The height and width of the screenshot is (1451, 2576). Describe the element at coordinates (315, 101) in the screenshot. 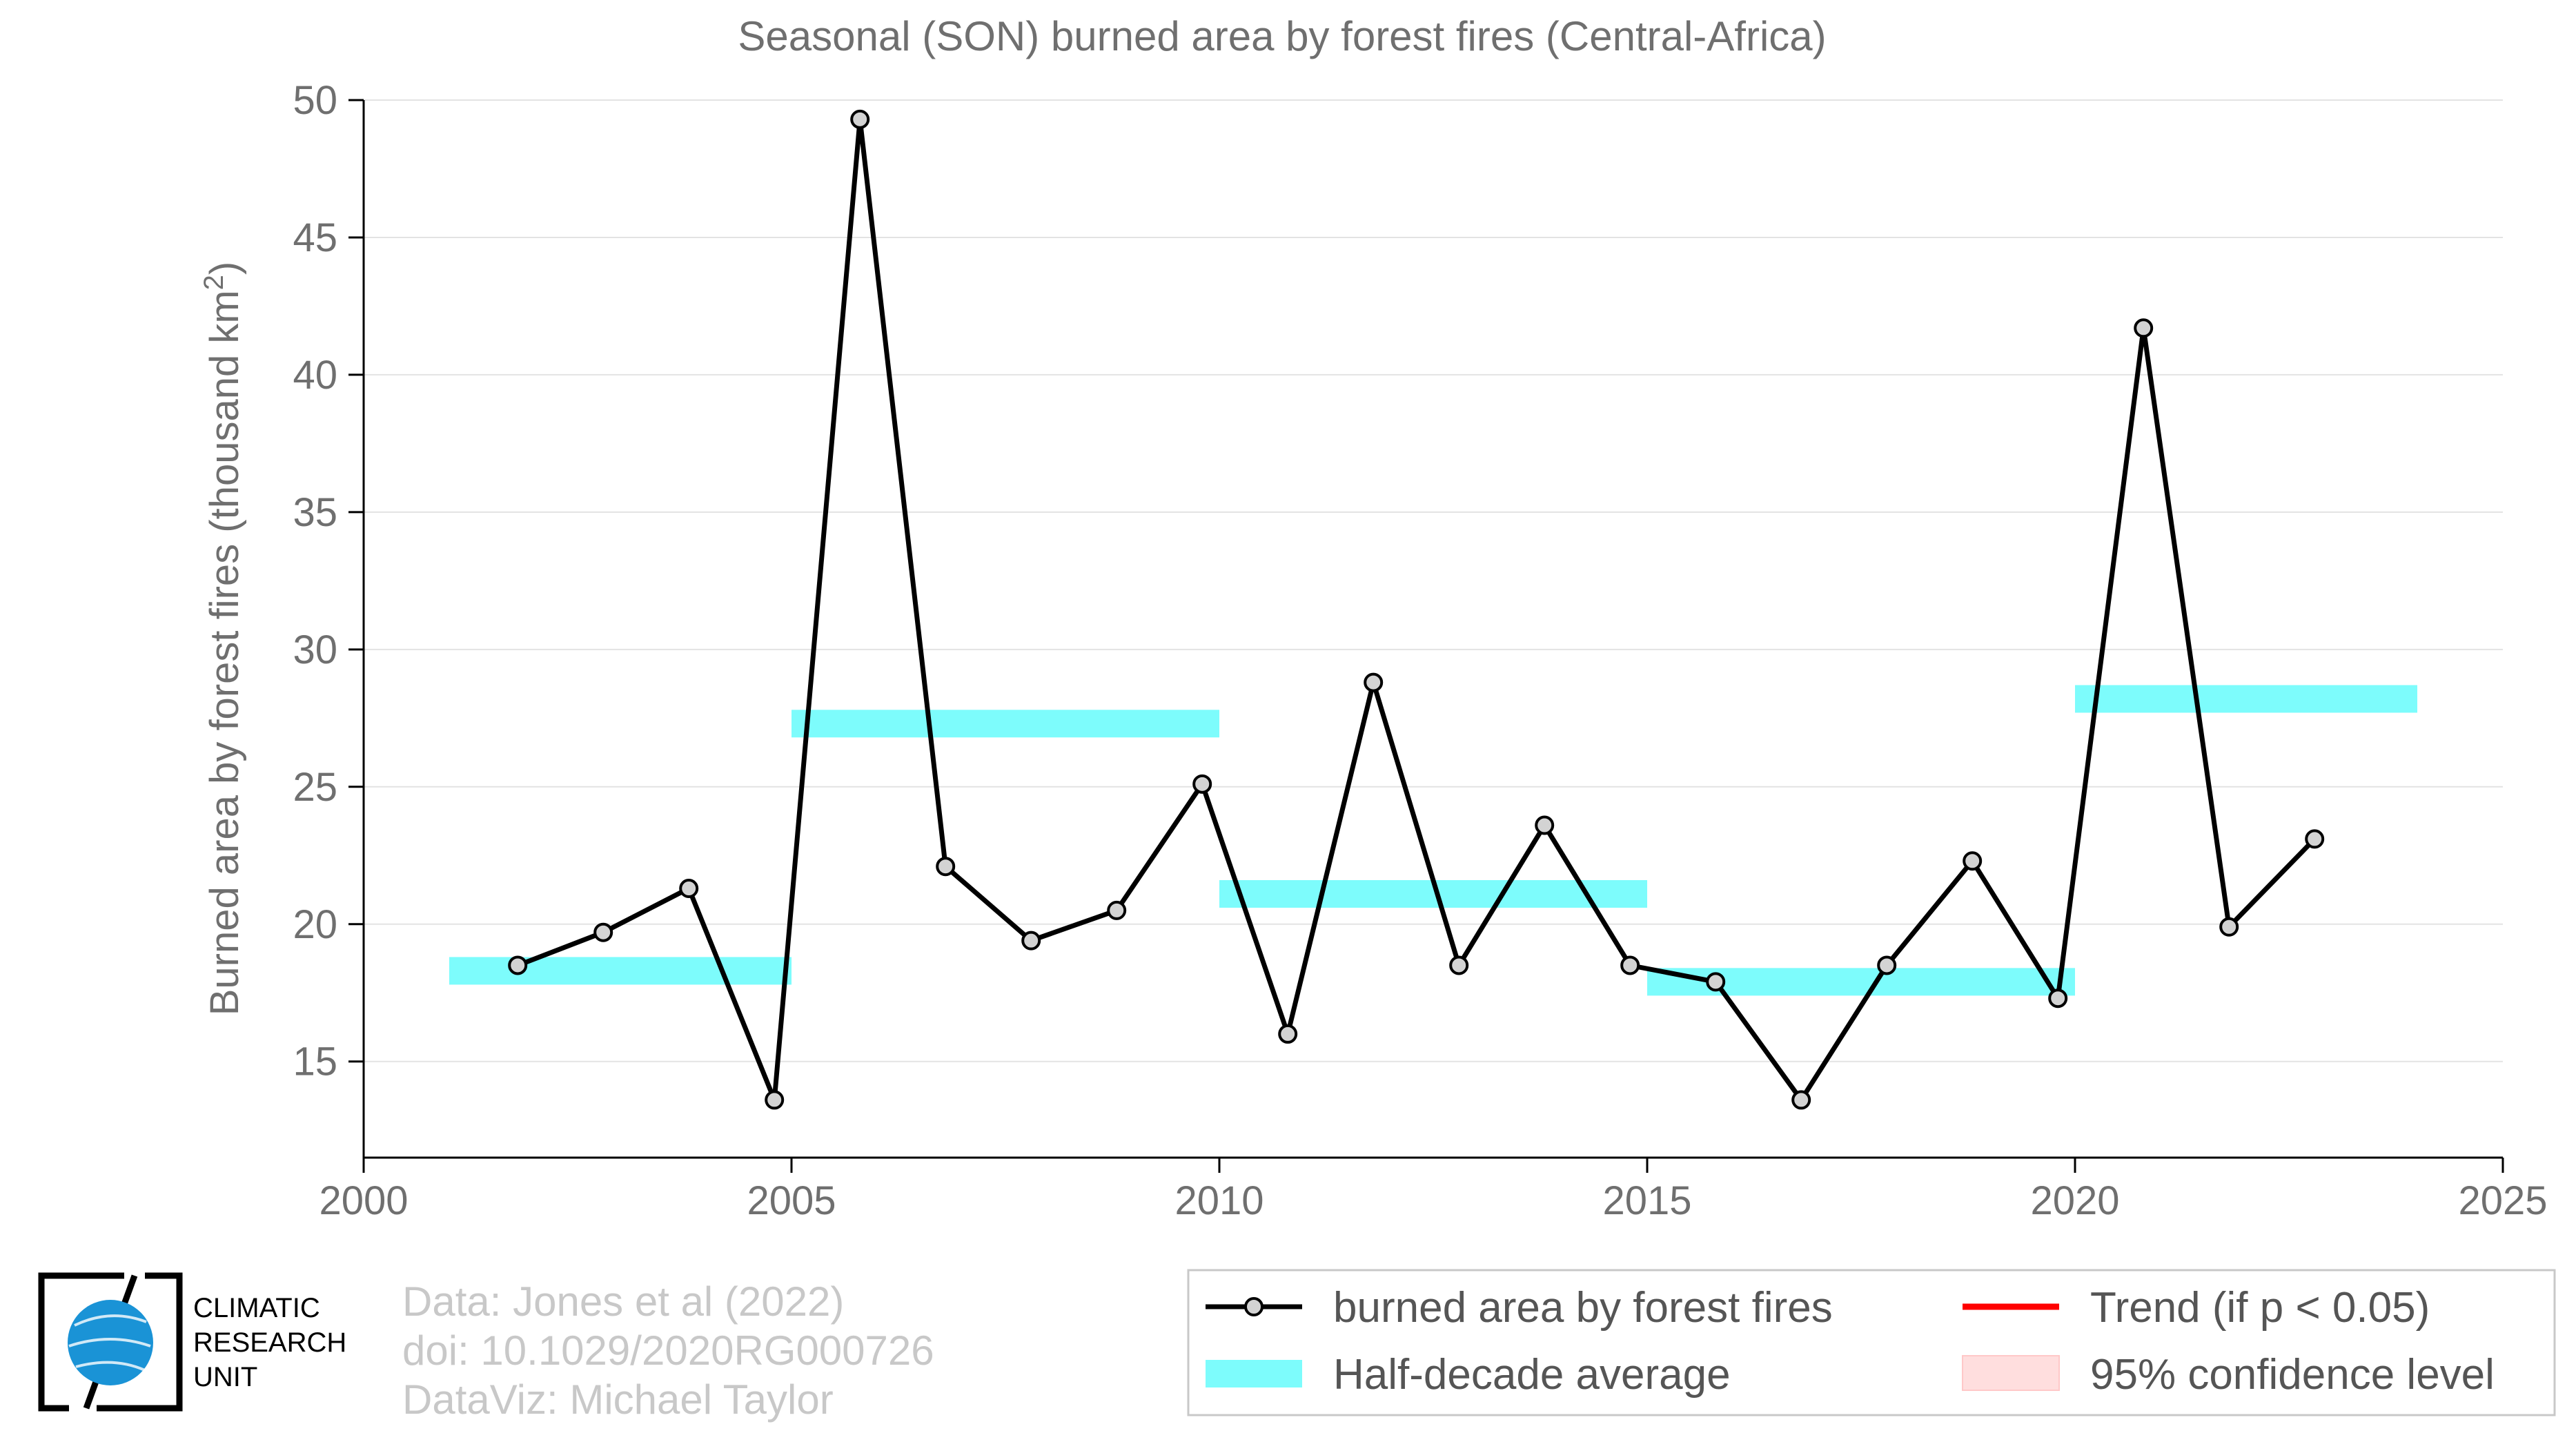

I see `y-tick-label-50: 50` at that location.